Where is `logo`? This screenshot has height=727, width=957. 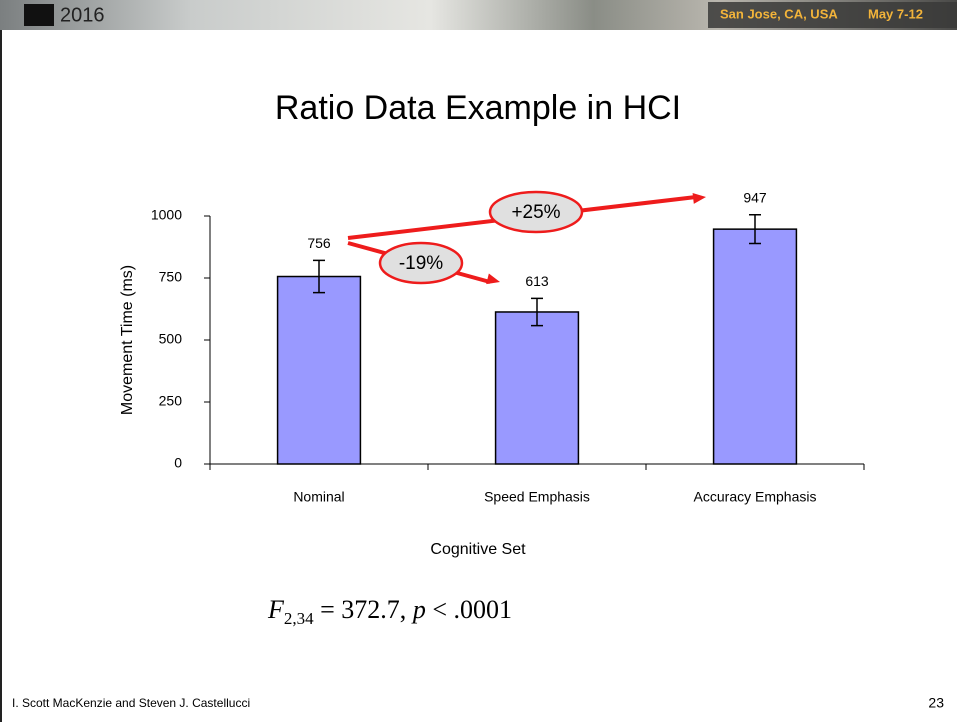 logo is located at coordinates (39, 15).